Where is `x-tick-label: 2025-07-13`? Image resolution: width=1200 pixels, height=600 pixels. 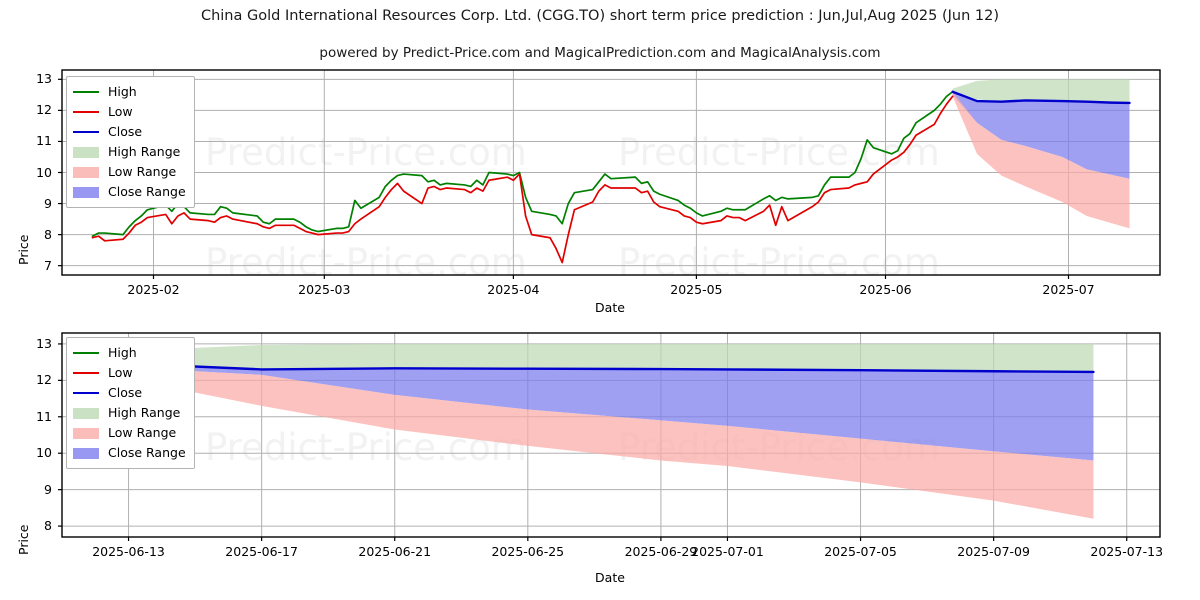 x-tick-label: 2025-07-13 is located at coordinates (1127, 551).